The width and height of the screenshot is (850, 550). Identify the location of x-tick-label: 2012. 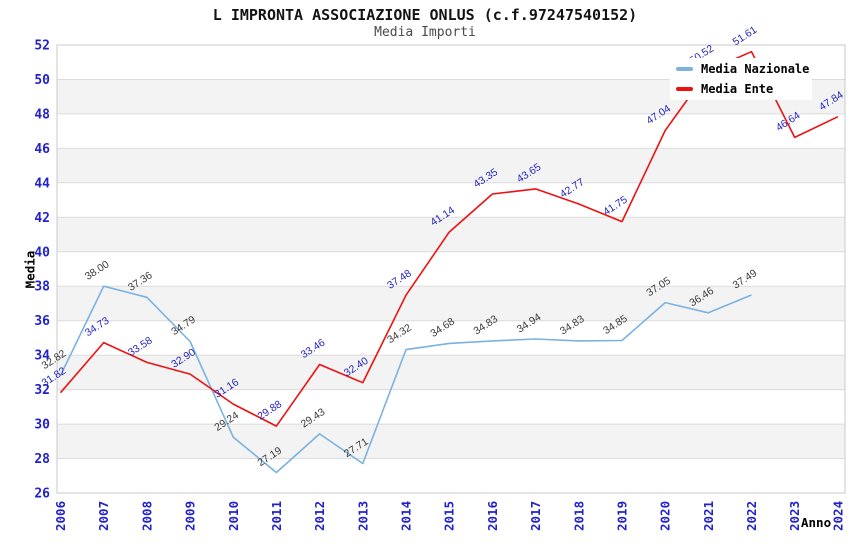
(319, 516).